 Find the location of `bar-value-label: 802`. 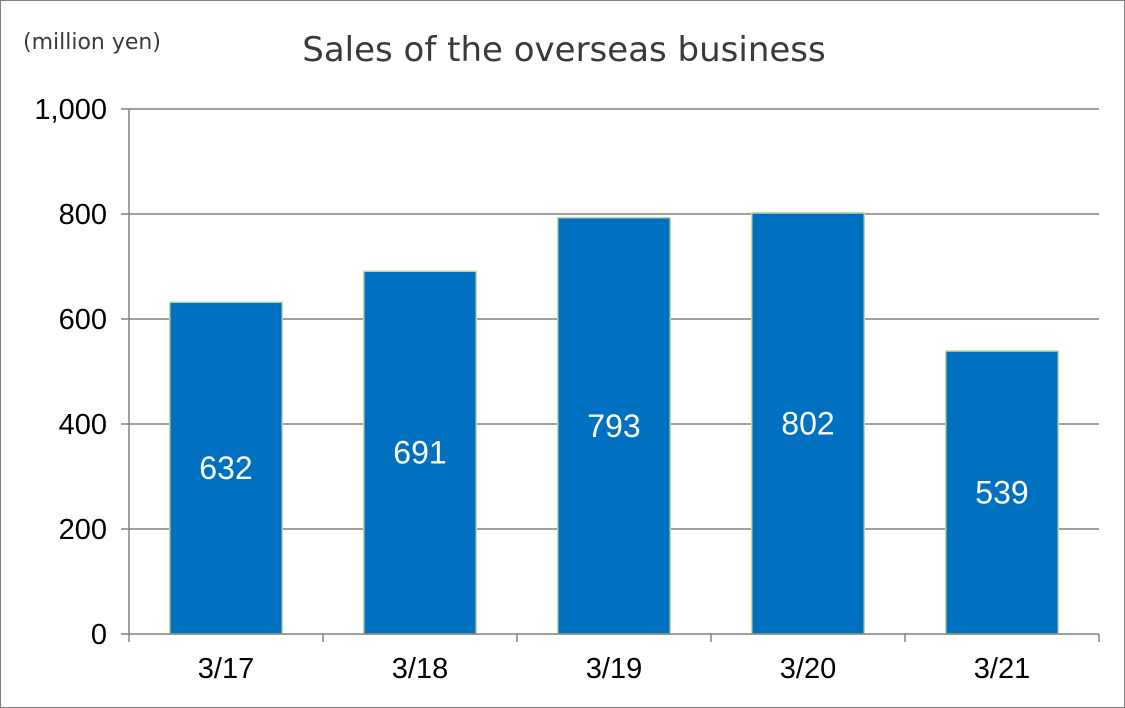

bar-value-label: 802 is located at coordinates (807, 423).